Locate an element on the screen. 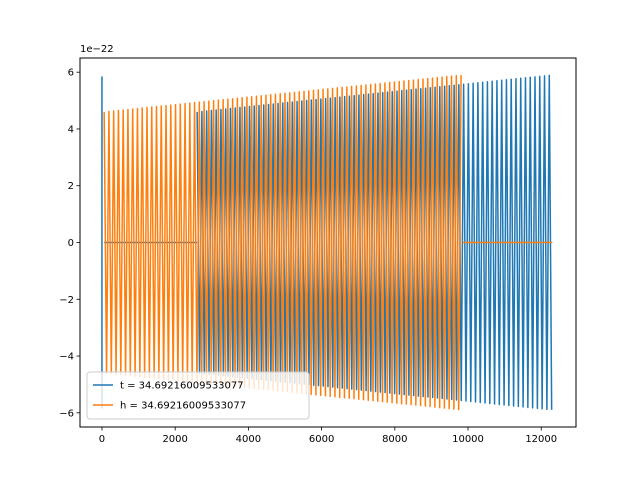 Image resolution: width=640 pixels, height=480 pixels. y-tick-label: −4 is located at coordinates (66, 357).